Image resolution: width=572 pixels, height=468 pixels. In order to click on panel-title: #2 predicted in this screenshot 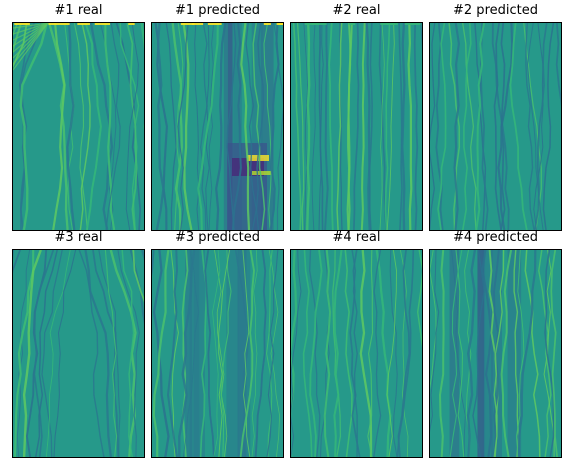, I will do `click(495, 10)`.